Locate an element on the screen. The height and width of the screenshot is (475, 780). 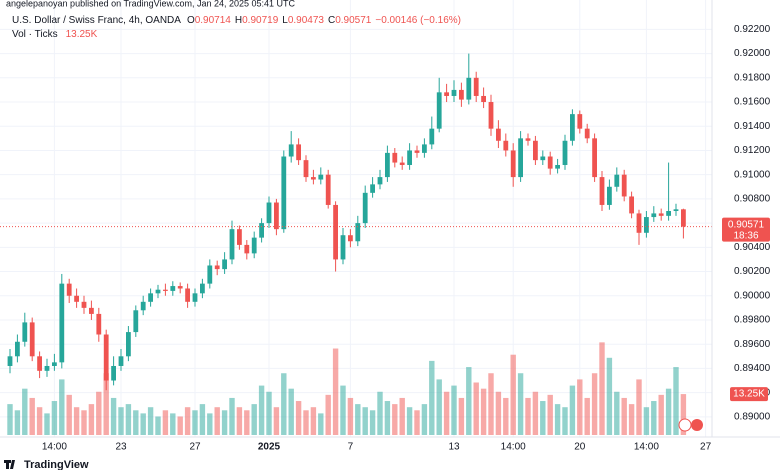
x-tick-label: 7 is located at coordinates (351, 447).